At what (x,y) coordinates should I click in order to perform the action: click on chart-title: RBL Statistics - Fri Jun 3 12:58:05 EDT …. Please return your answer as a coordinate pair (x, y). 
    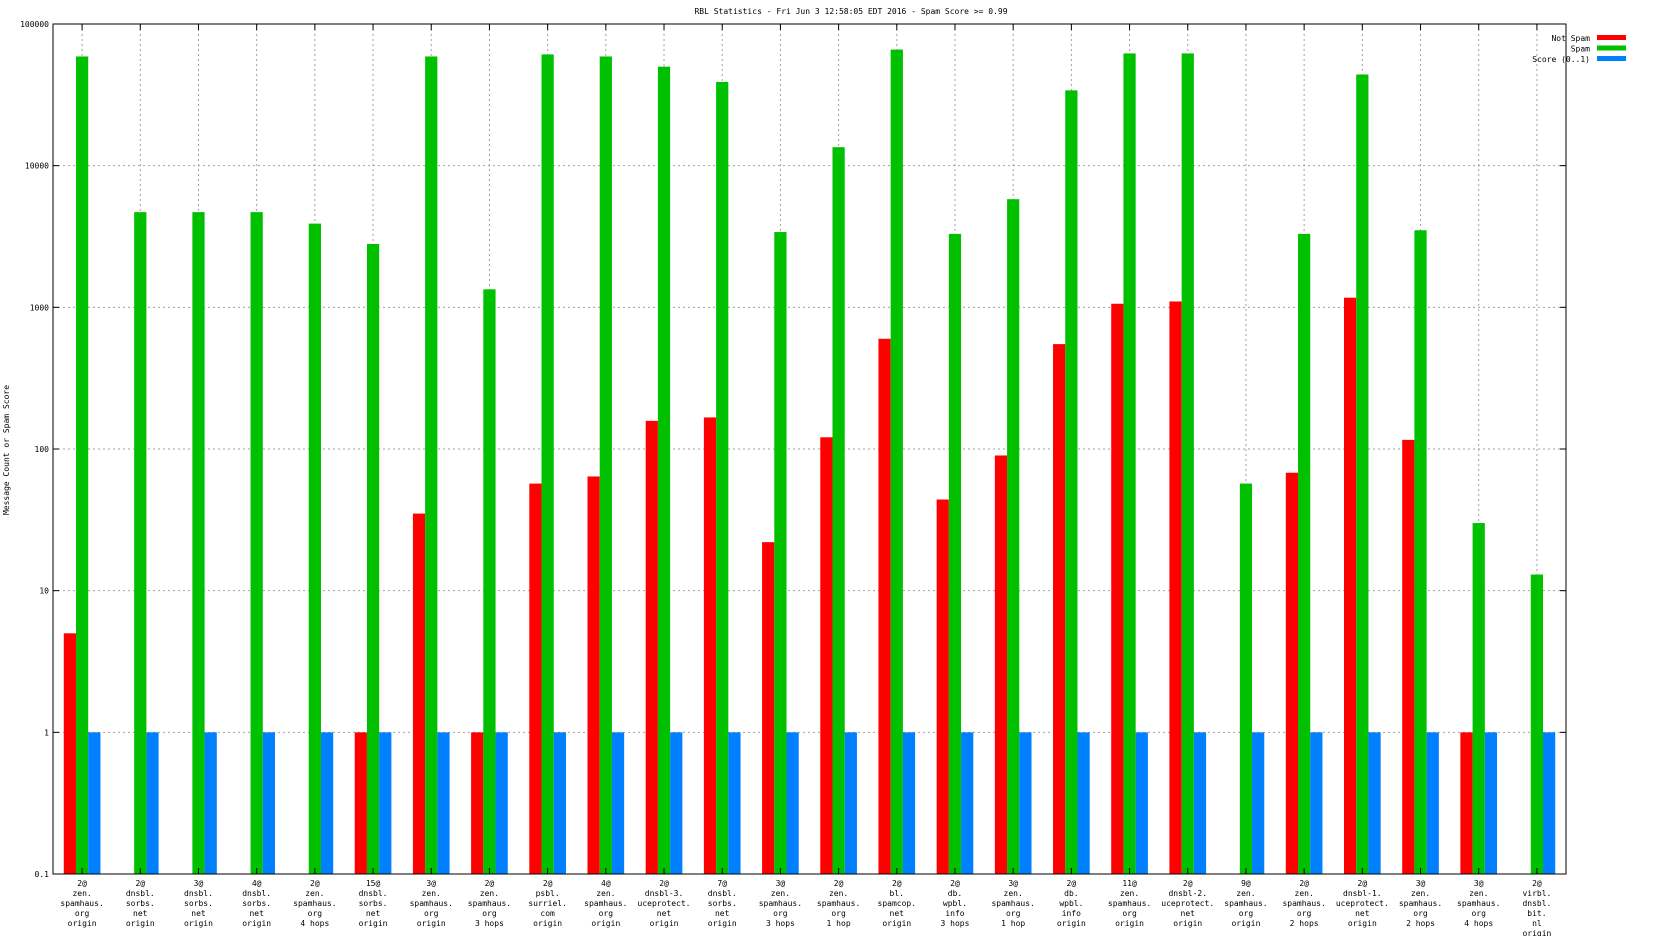
    Looking at the image, I should click on (850, 11).